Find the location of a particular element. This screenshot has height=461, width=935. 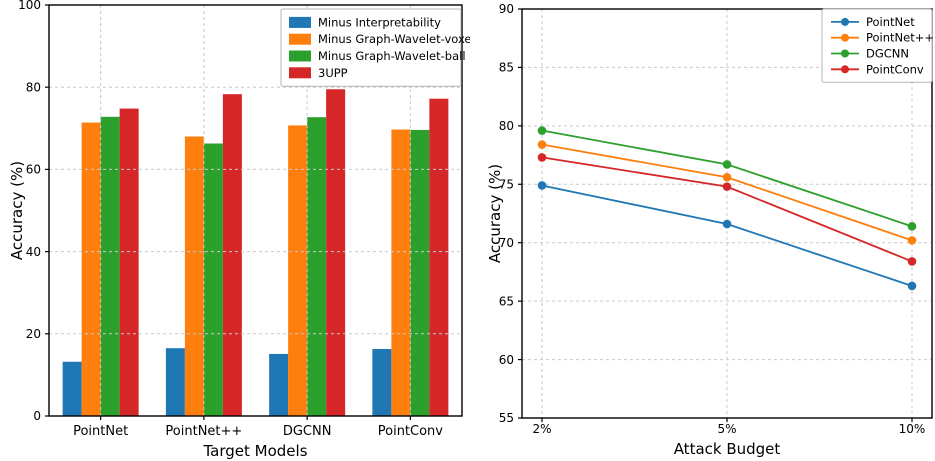

y-tick-label: 70 is located at coordinates (506, 243).